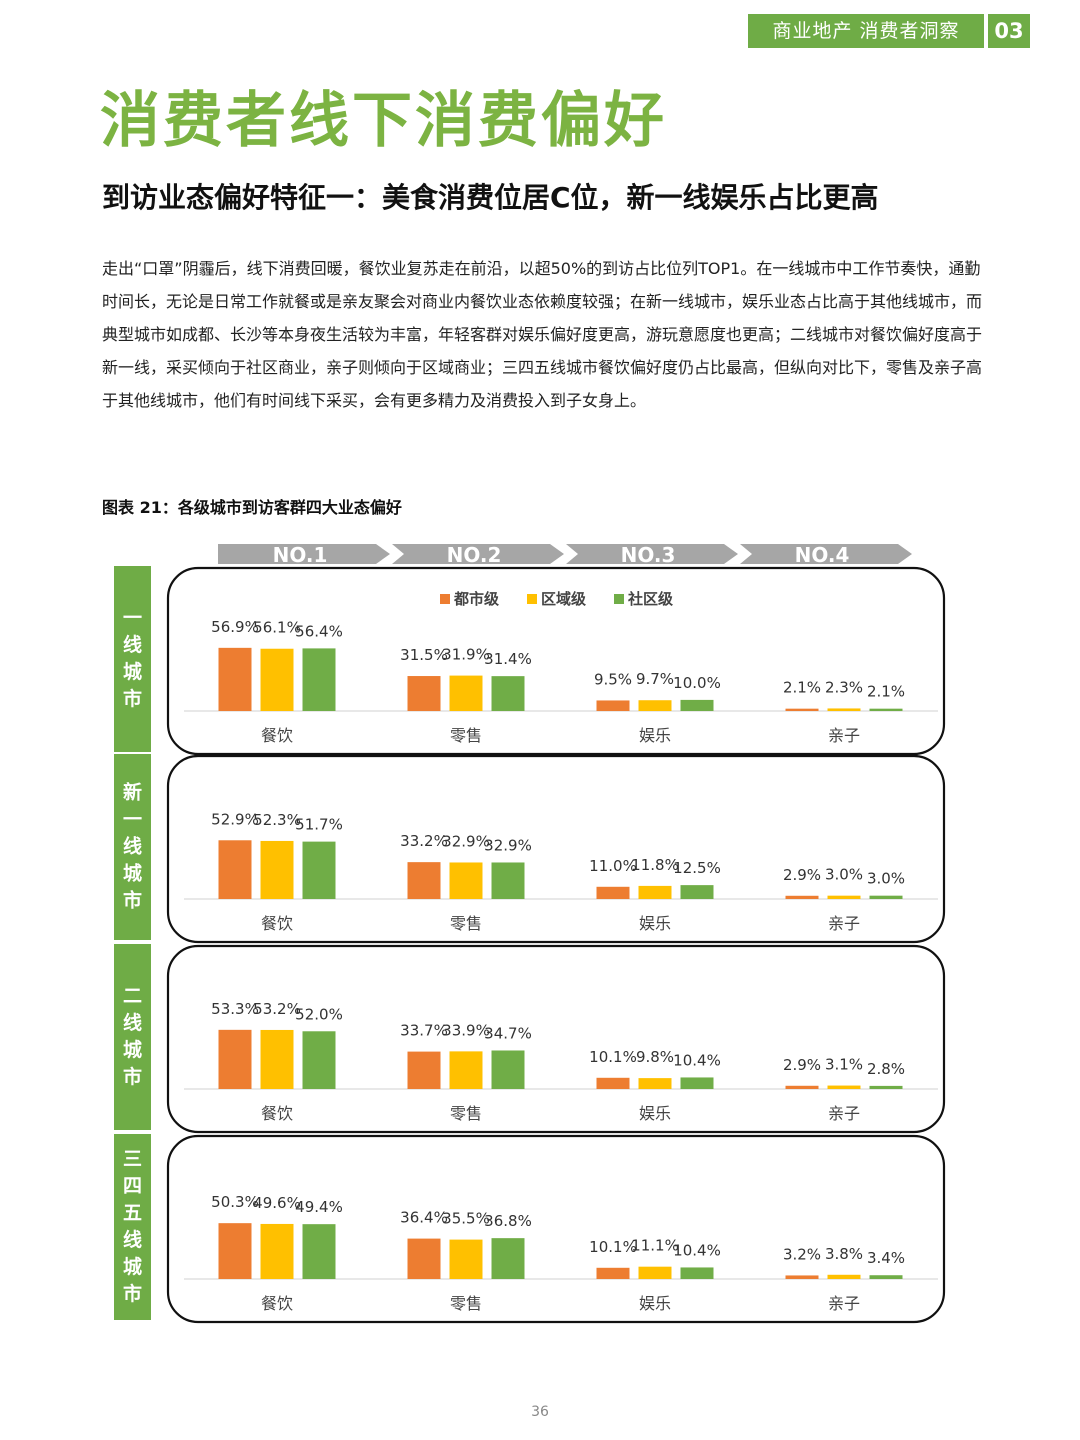 The height and width of the screenshot is (1440, 1080). Describe the element at coordinates (476, 599) in the screenshot. I see `legend-label: 都市级` at that location.